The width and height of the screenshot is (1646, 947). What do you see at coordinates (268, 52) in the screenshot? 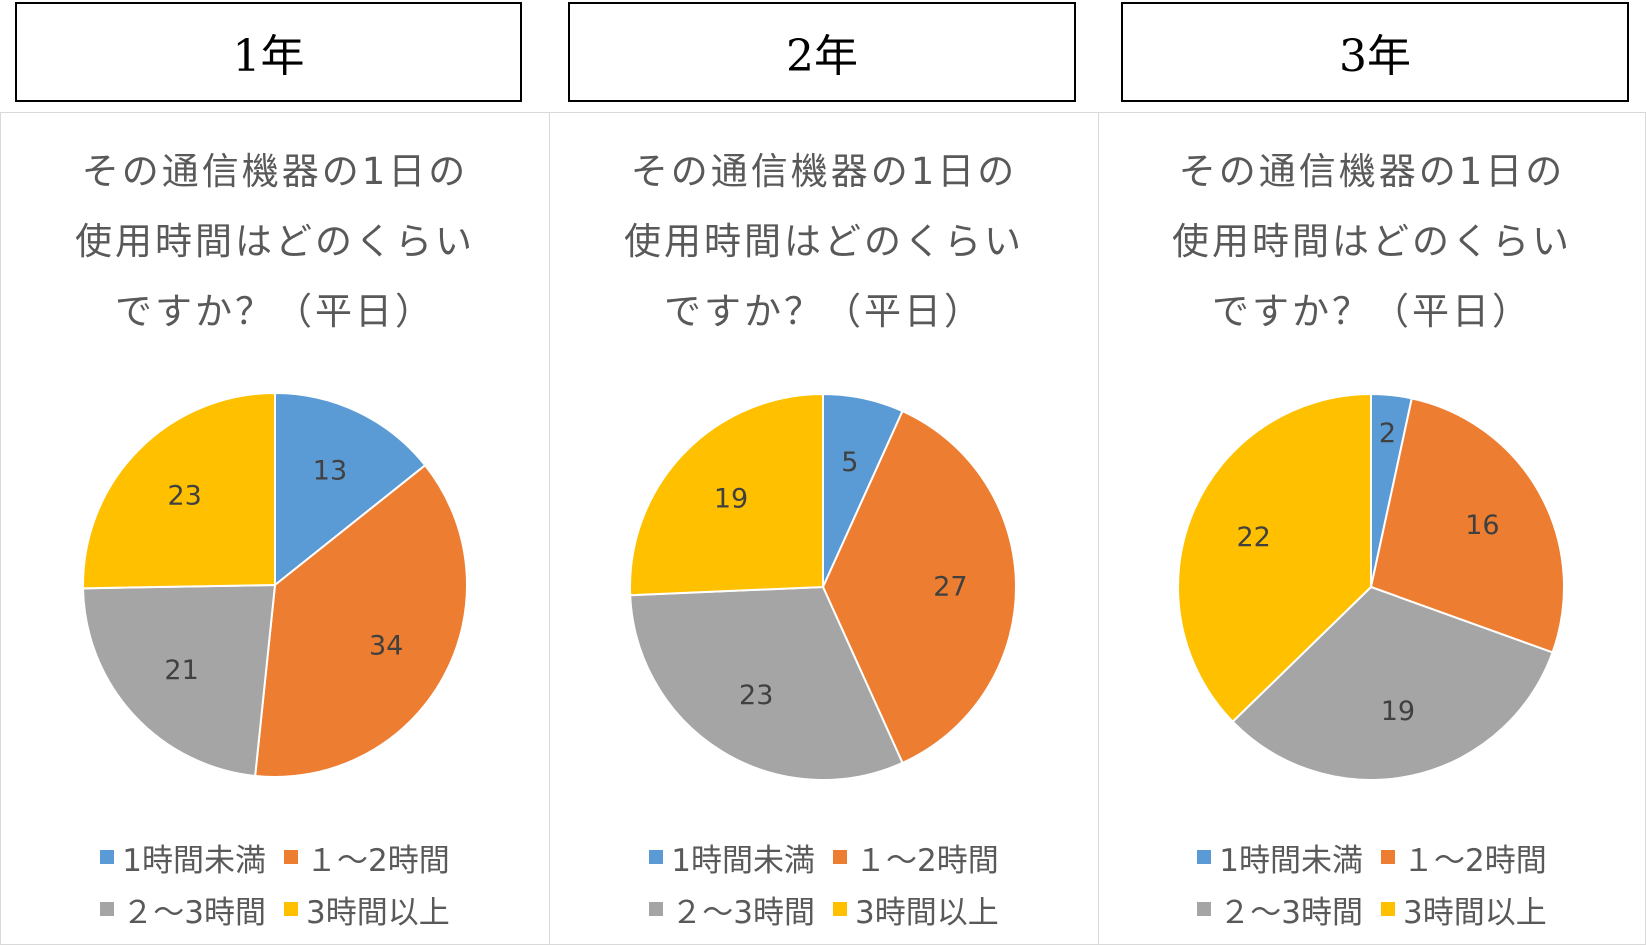
I see `grade-header-1: 1年` at bounding box center [268, 52].